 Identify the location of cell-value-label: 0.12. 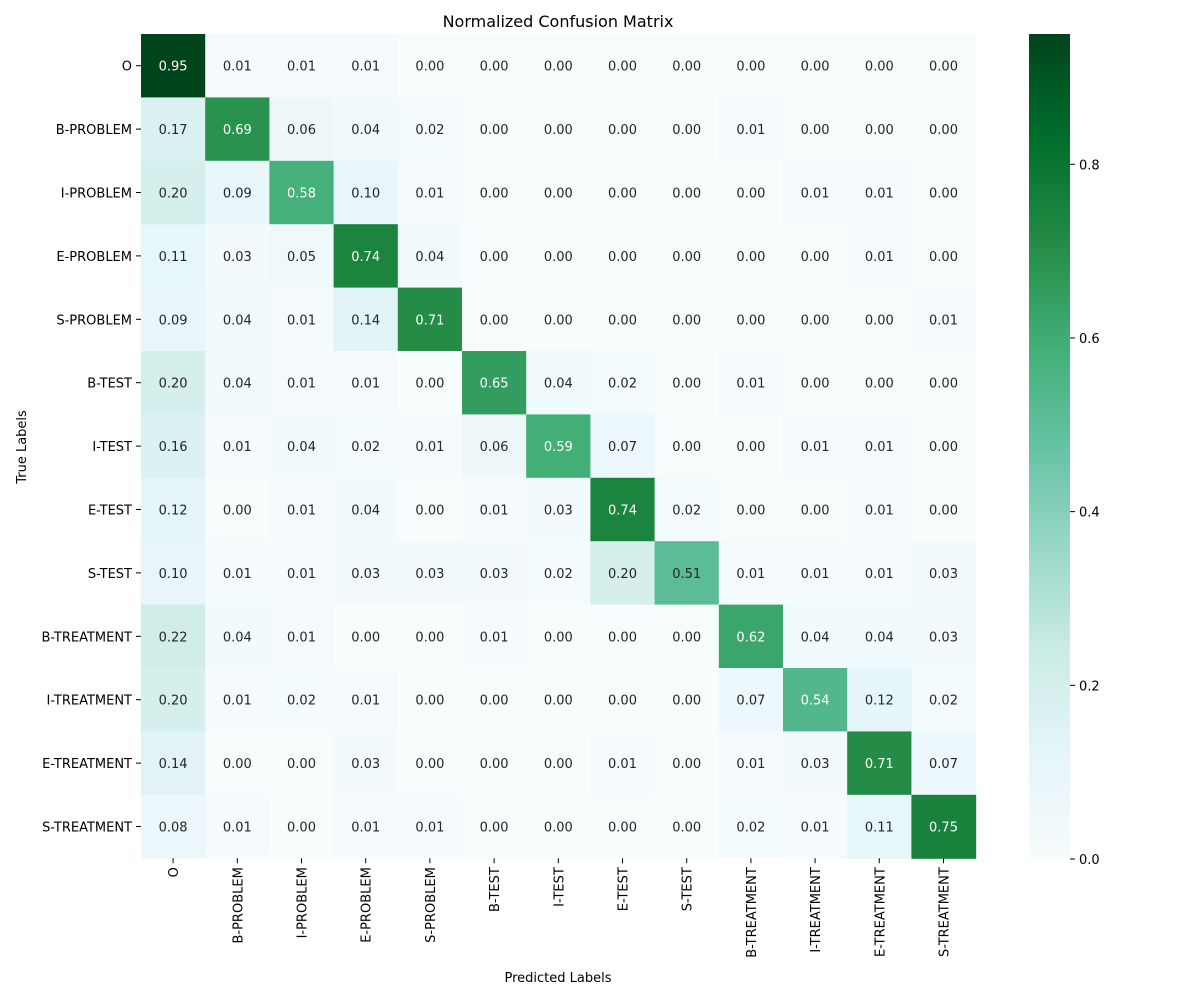
(173, 511).